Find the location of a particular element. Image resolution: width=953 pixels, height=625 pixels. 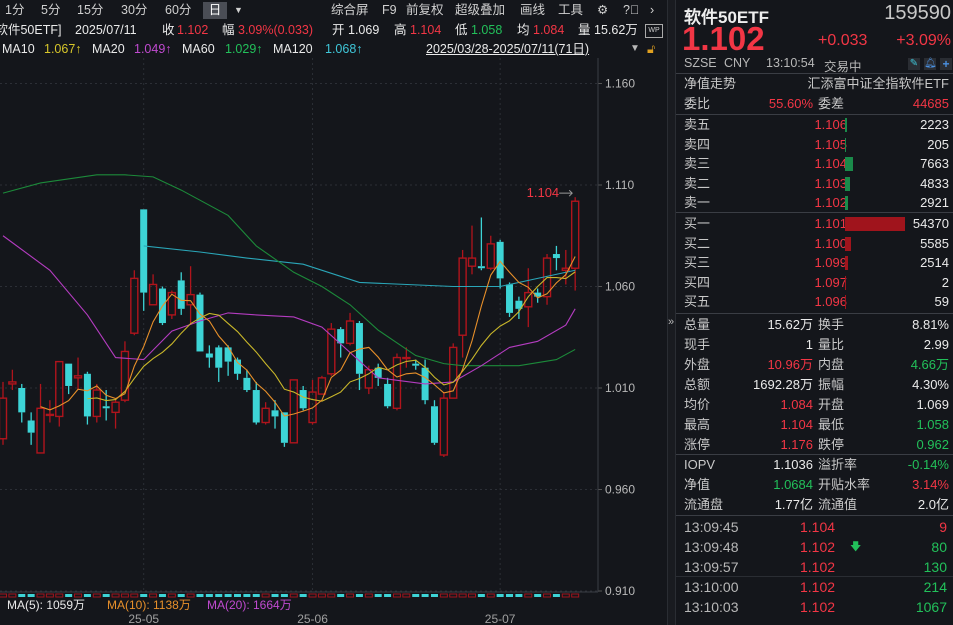

level-price: 1.099 is located at coordinates (830, 263).